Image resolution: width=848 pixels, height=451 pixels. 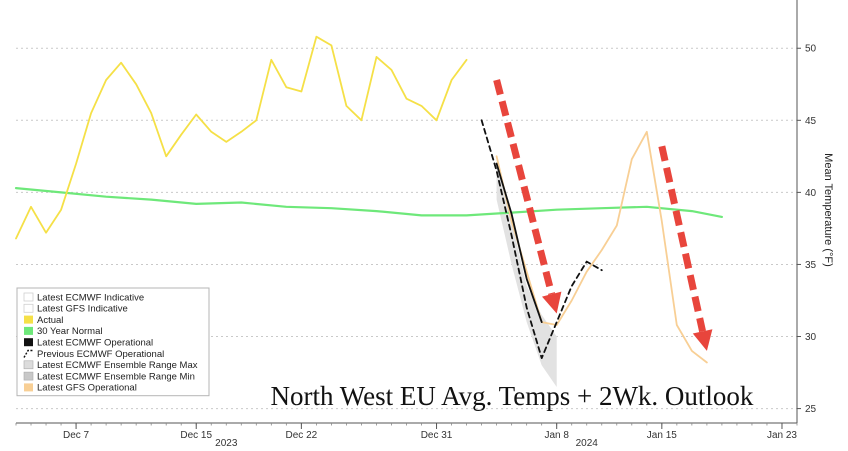 What do you see at coordinates (90, 297) in the screenshot?
I see `legend-label: Latest ECMWF Indicative` at bounding box center [90, 297].